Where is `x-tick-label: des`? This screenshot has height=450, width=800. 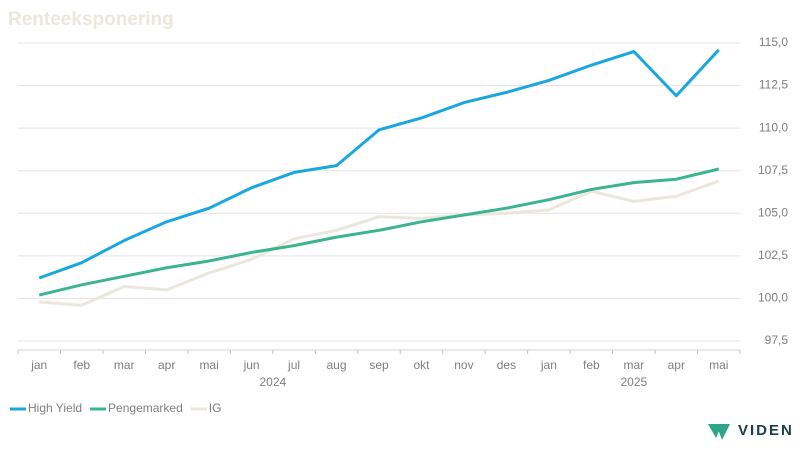
x-tick-label: des is located at coordinates (506, 365).